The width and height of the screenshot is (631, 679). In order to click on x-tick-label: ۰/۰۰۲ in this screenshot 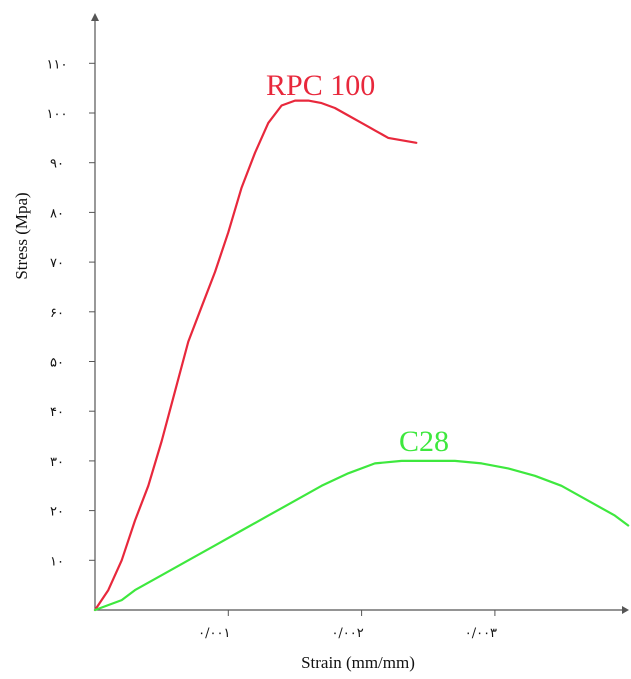, I will do `click(347, 633)`.